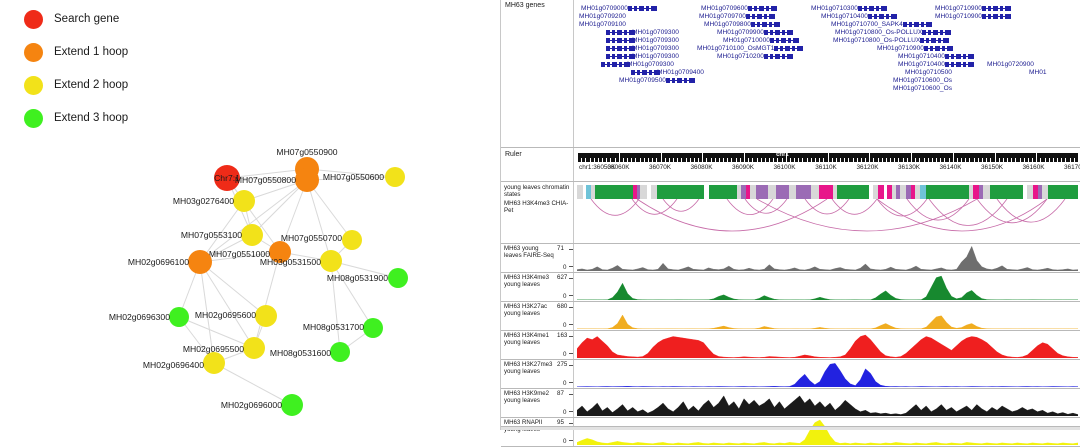 The image size is (1080, 447). I want to click on graph-node: MH07g0550600, so click(364, 177).